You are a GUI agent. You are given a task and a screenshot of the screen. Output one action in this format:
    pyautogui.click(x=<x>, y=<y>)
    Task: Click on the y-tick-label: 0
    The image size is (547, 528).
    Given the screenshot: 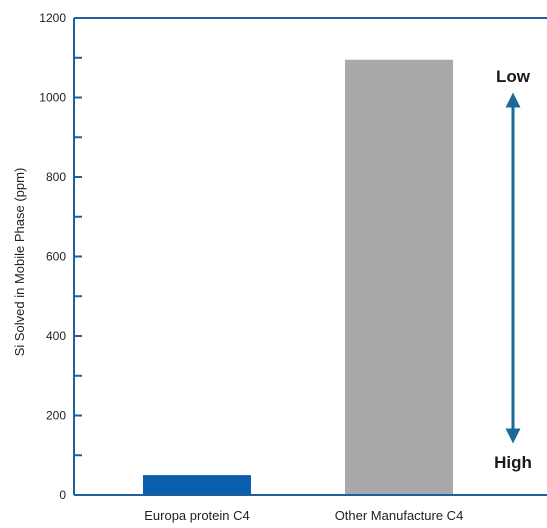 What is the action you would take?
    pyautogui.click(x=62, y=495)
    